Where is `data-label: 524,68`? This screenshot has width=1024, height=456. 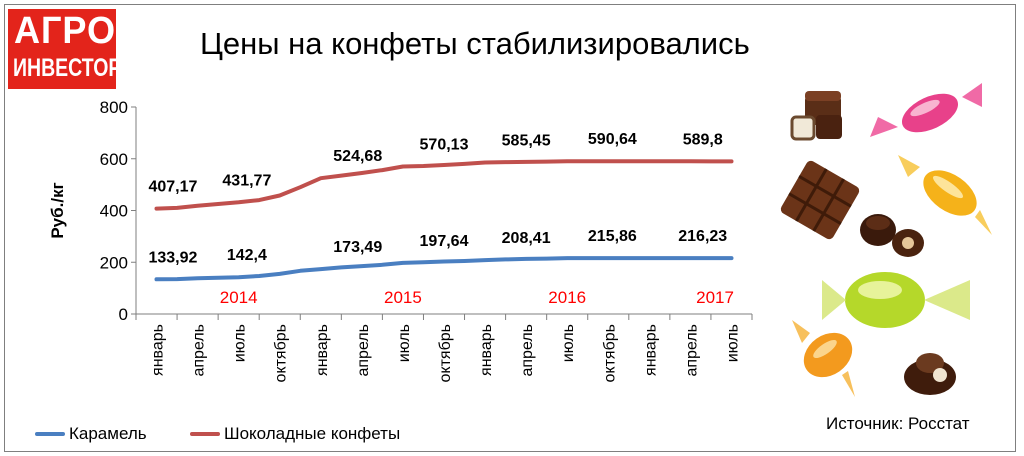 data-label: 524,68 is located at coordinates (357, 156).